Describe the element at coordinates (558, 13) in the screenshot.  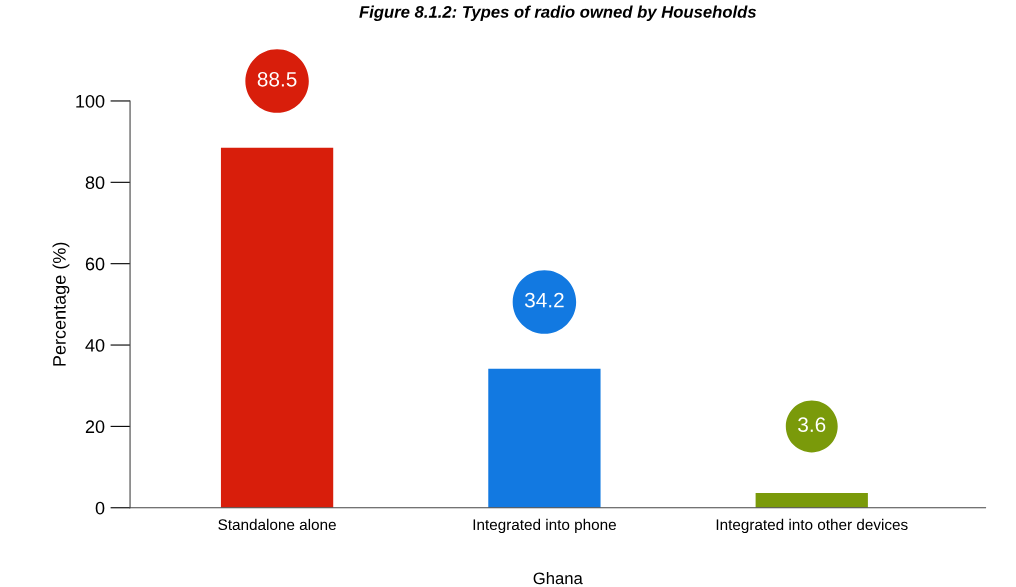
I see `chart-title: Figure 8.1.2: Types of radio owned by Households` at that location.